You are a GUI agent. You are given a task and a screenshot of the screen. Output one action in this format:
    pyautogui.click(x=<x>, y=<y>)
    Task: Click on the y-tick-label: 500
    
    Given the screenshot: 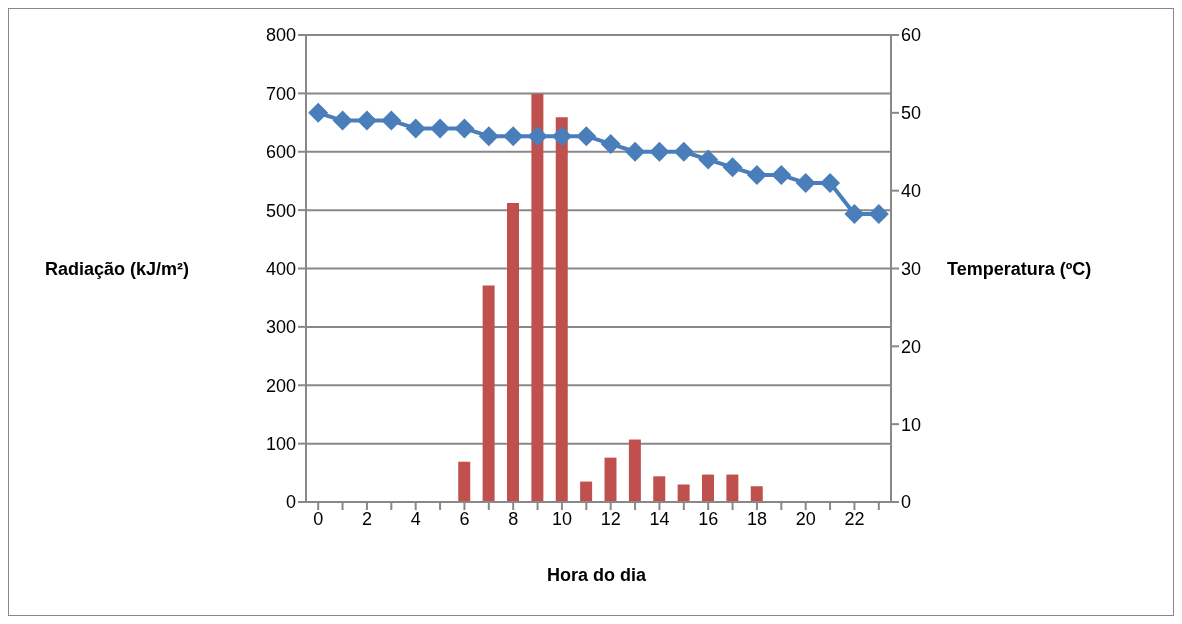 What is the action you would take?
    pyautogui.click(x=280, y=210)
    